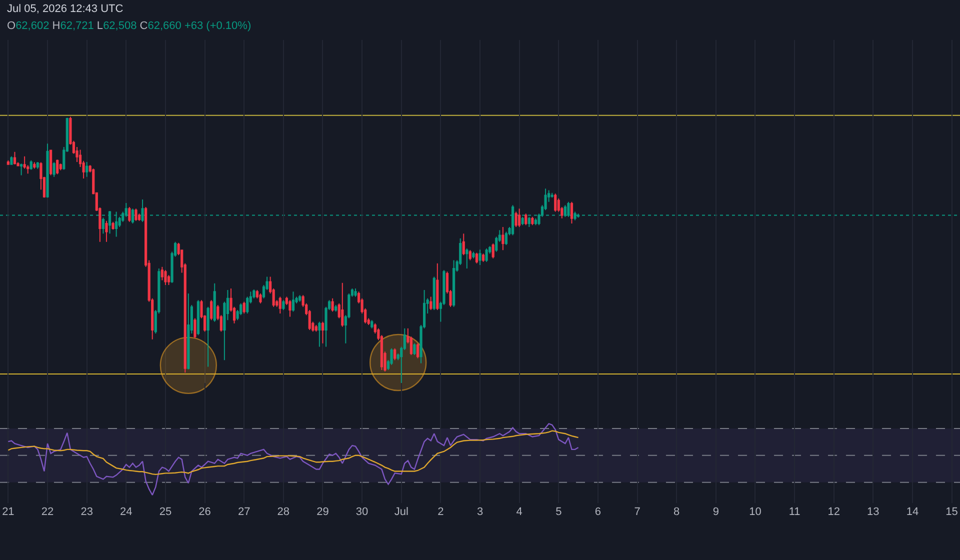 This screenshot has height=560, width=960. I want to click on x-tick-label: 8, so click(677, 512).